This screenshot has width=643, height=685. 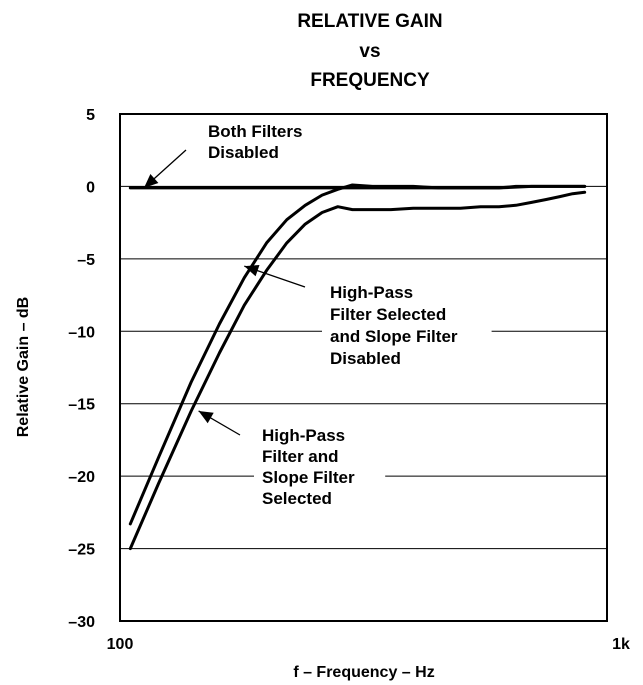 What do you see at coordinates (90, 187) in the screenshot?
I see `y-tick-label: 0` at bounding box center [90, 187].